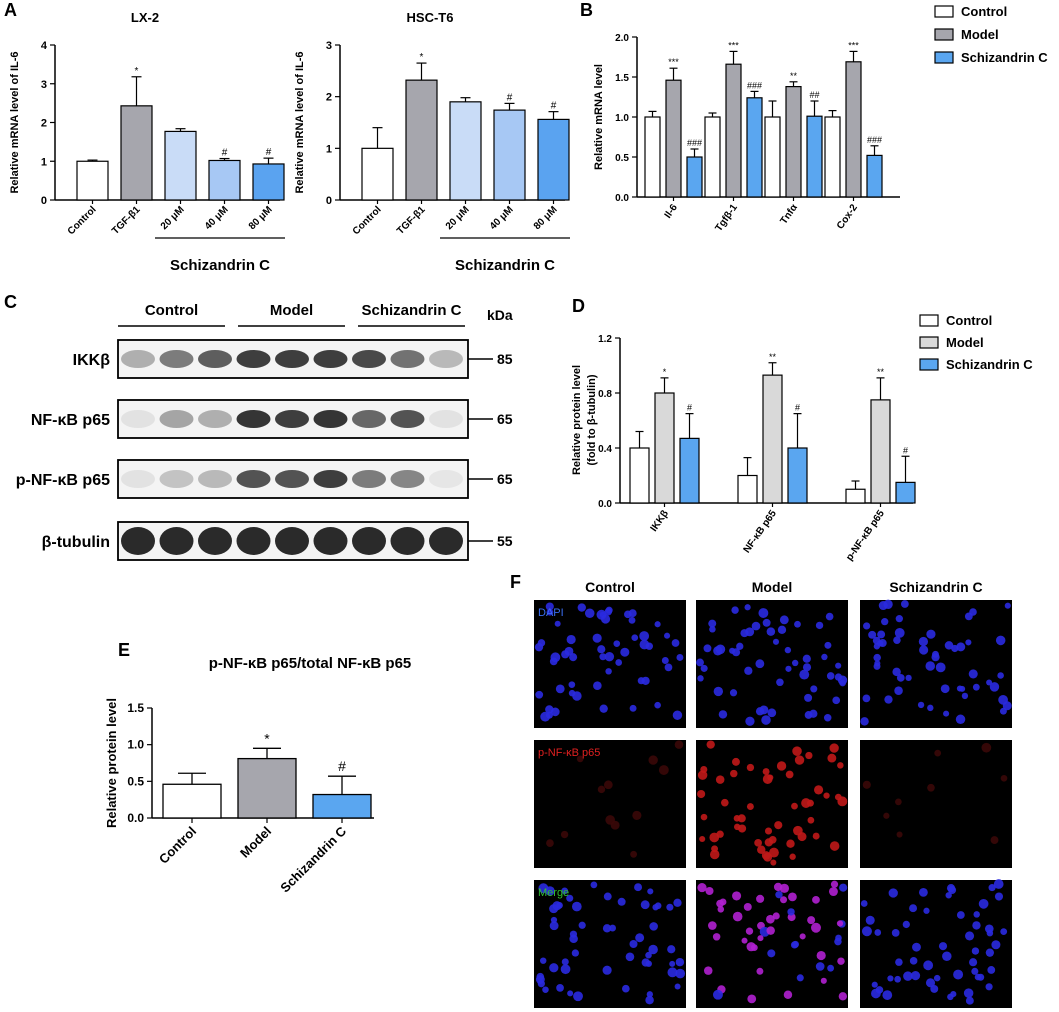 Image resolution: width=1059 pixels, height=1012 pixels. I want to click on image-channel-label: p-NF-κB p65, so click(569, 753).